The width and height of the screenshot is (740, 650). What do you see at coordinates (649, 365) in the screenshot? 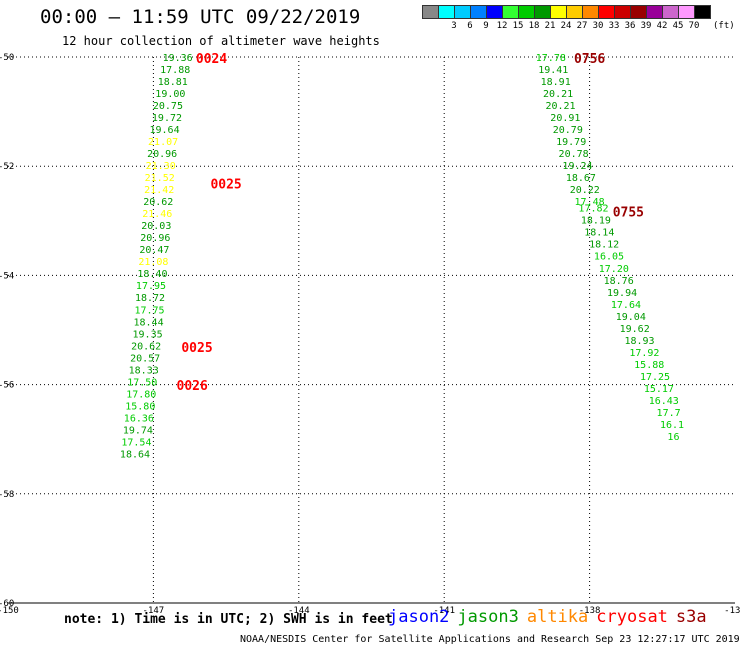
I see `swh-point-label: 15.88` at bounding box center [649, 365].